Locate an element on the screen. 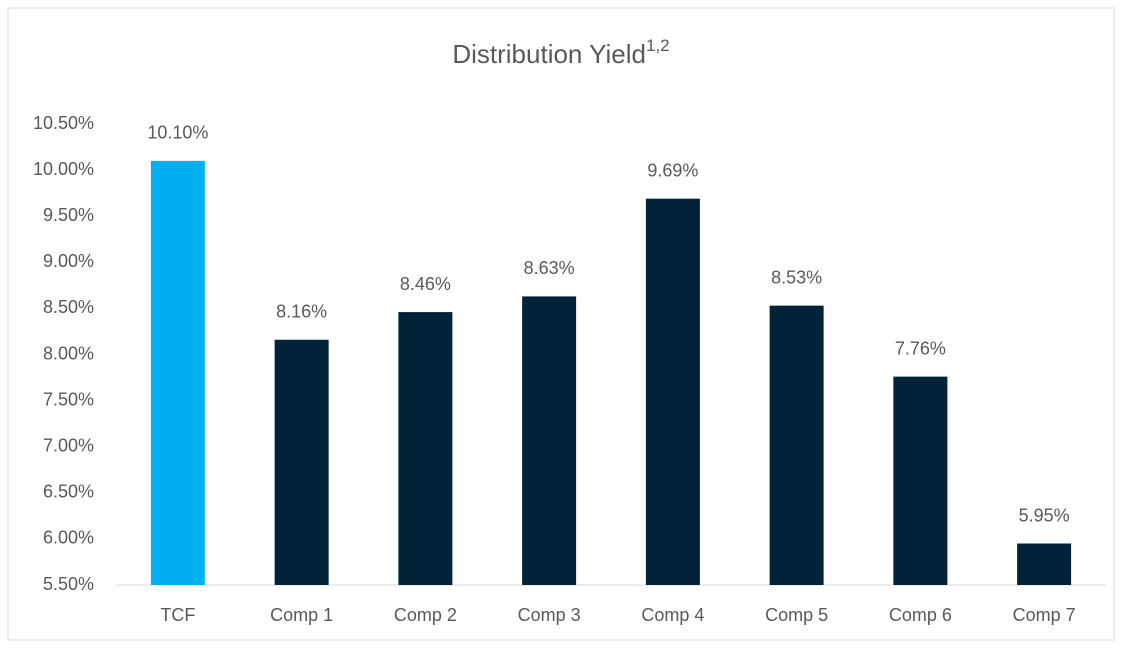 The height and width of the screenshot is (649, 1122). y-tick-label: 7.50% is located at coordinates (68, 399).